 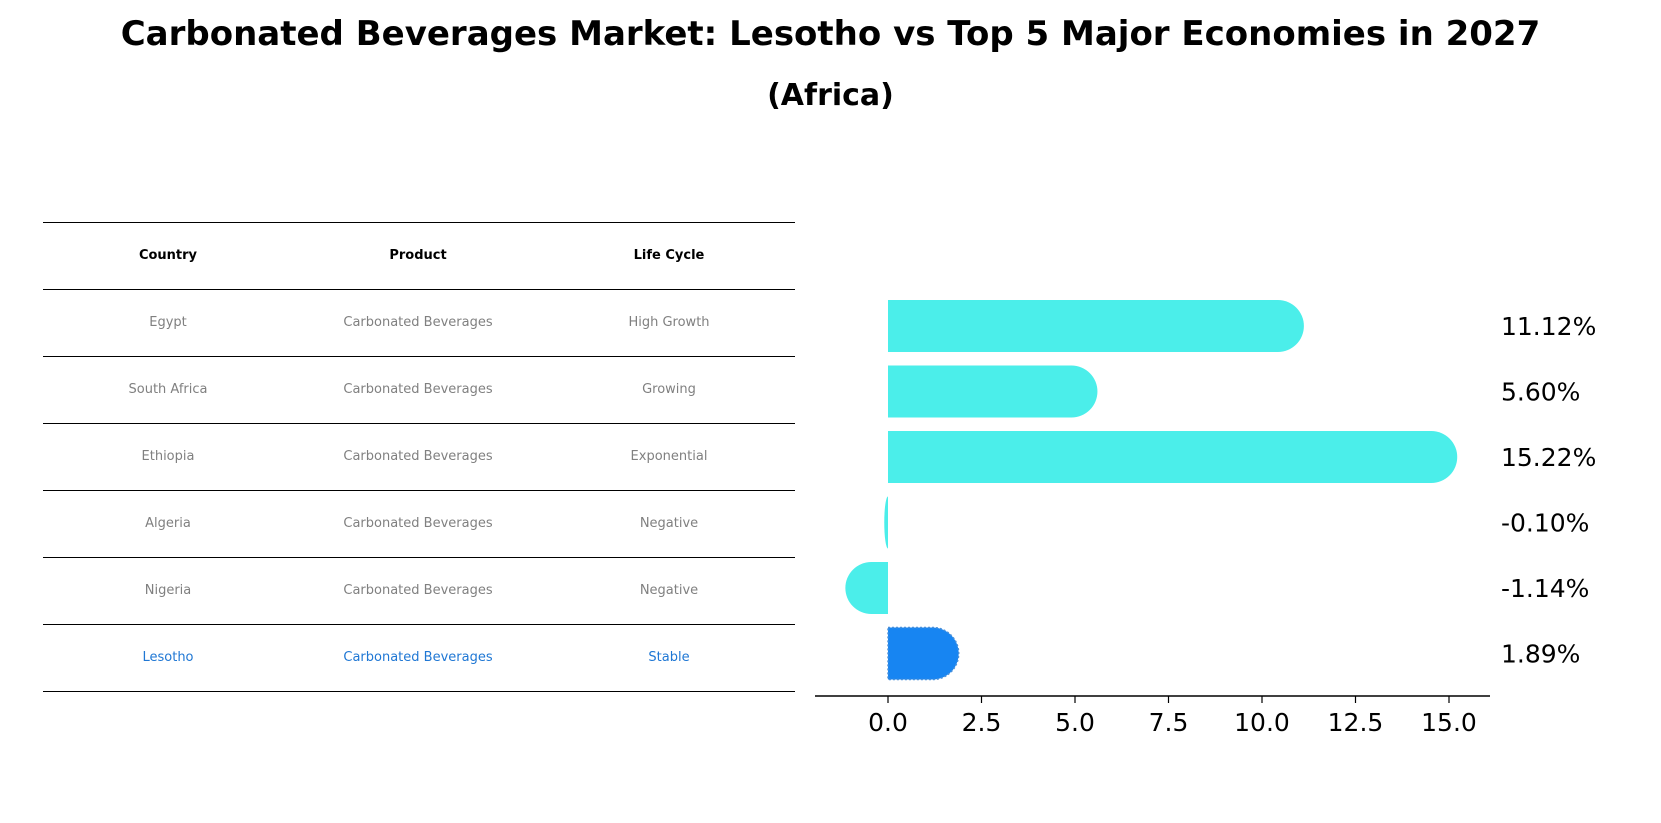 I want to click on table-cell-life-cycle: Exponential, so click(x=669, y=456).